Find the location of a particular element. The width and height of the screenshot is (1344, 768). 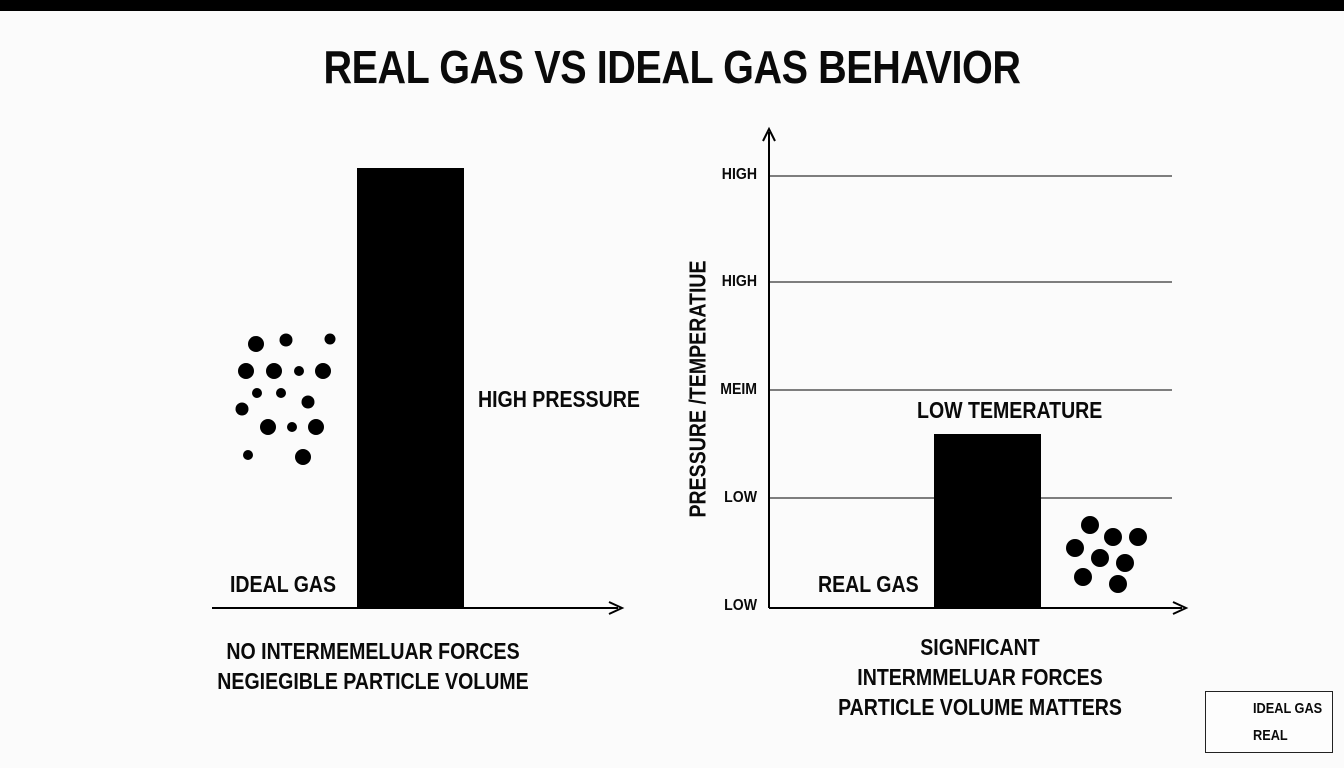

real-gas-particles-icon is located at coordinates (1106, 554).